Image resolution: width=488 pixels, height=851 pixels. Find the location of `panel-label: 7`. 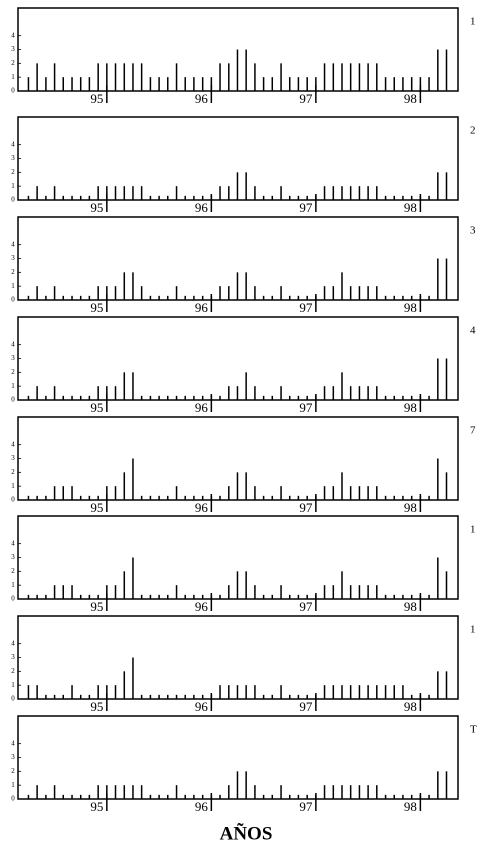

panel-label: 7 is located at coordinates (473, 431).